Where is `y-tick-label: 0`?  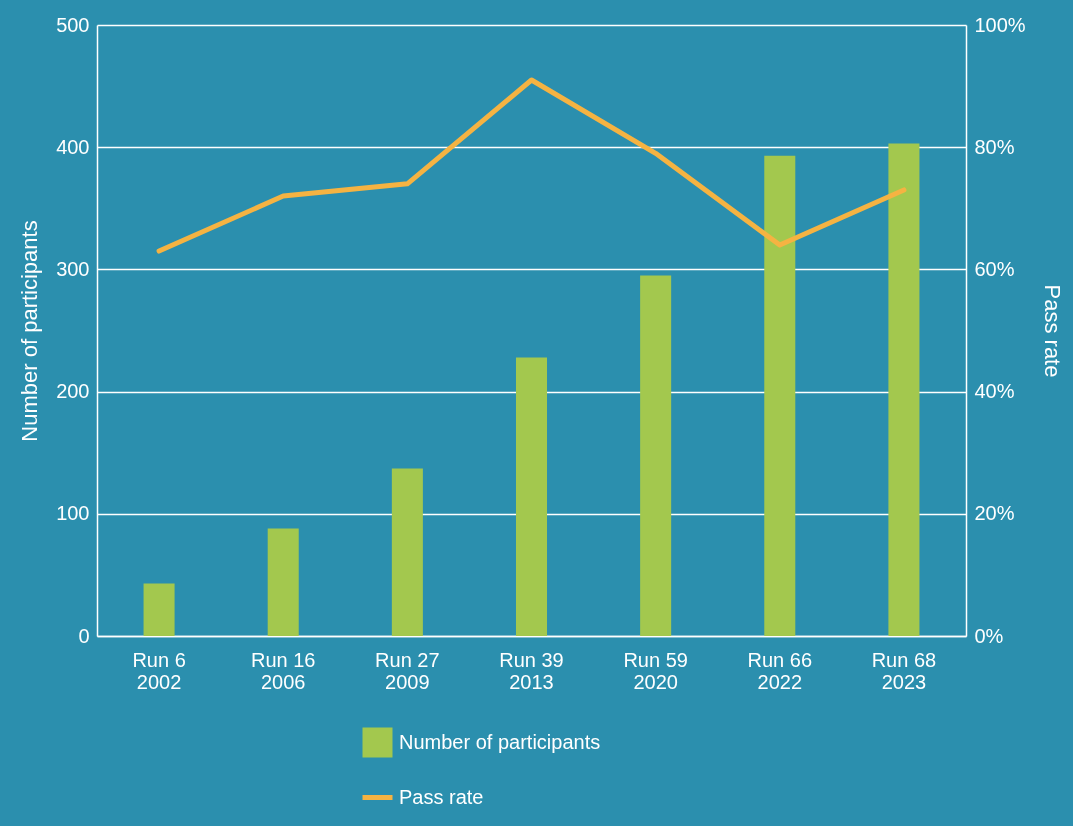
y-tick-label: 0 is located at coordinates (84, 635).